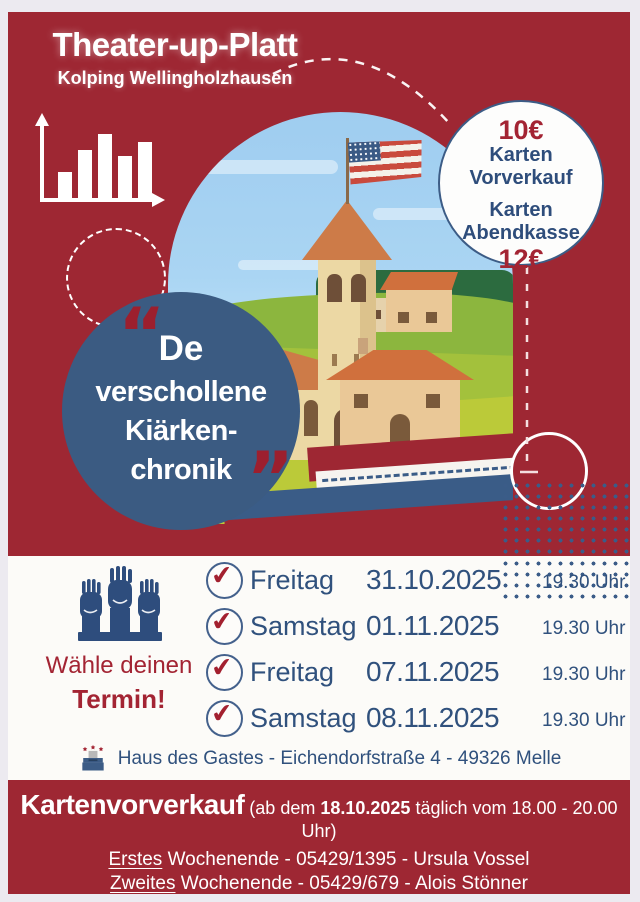  What do you see at coordinates (433, 671) in the screenshot?
I see `show-date: 07.11.2025` at bounding box center [433, 671].